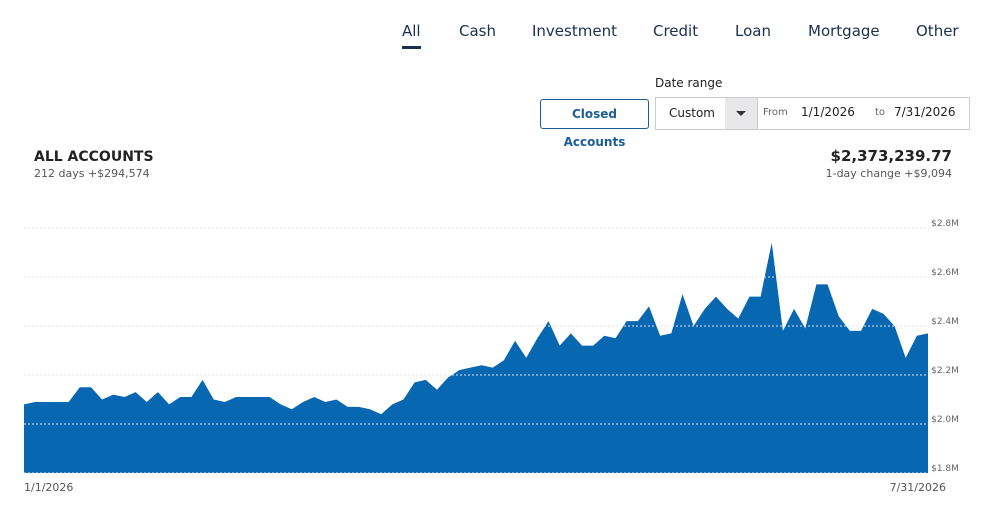  What do you see at coordinates (753, 31) in the screenshot?
I see `tab: Loan` at bounding box center [753, 31].